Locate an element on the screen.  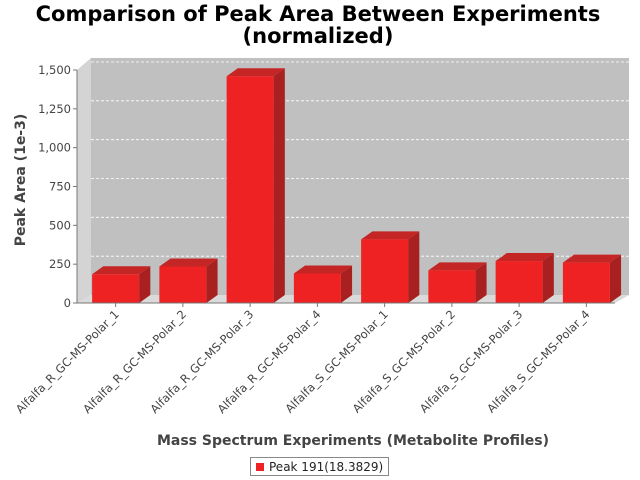
plot-side-wall is located at coordinates (84, 180).